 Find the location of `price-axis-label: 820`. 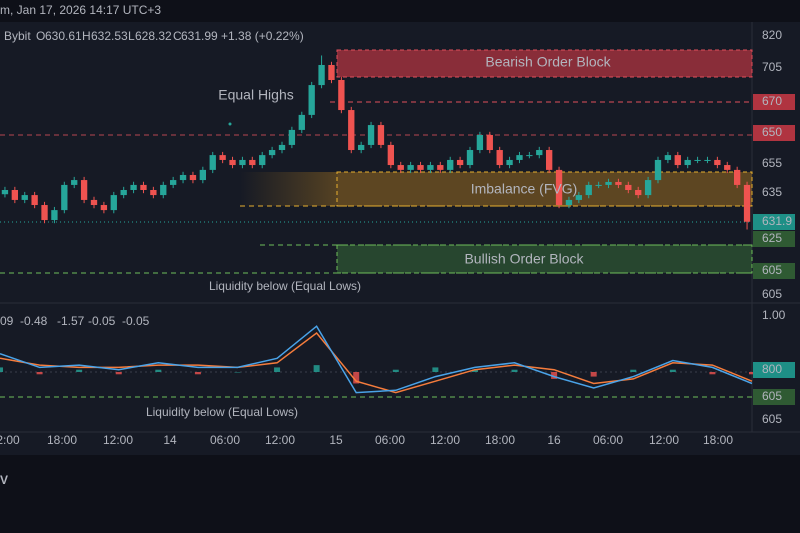

price-axis-label: 820 is located at coordinates (772, 35).